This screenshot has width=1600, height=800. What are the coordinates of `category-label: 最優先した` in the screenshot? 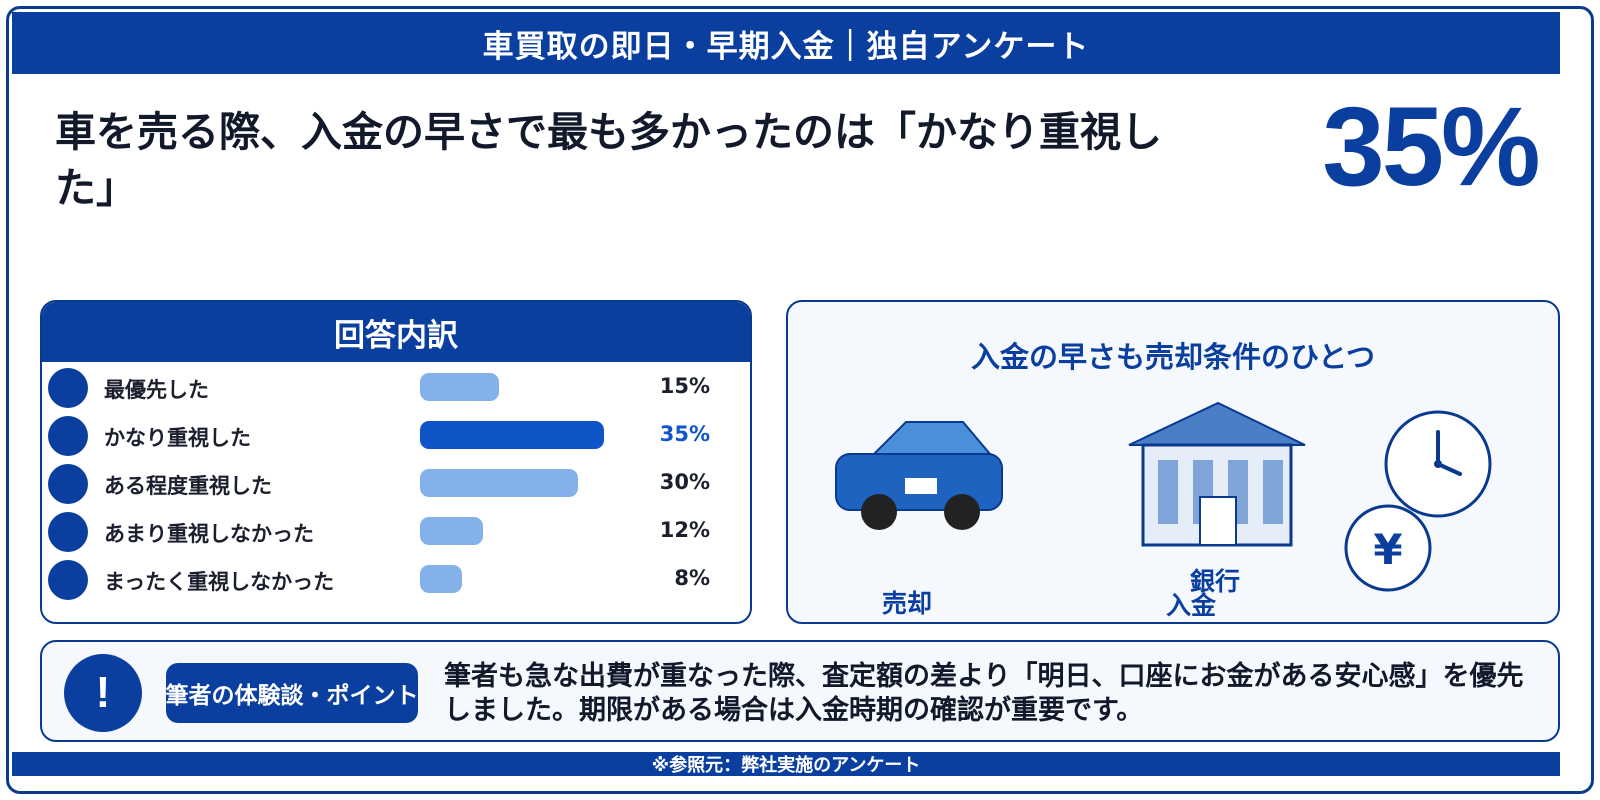 It's located at (156, 390).